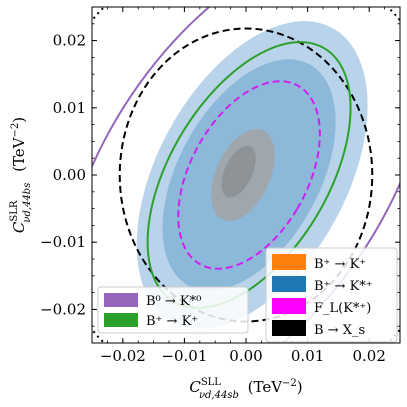  Describe the element at coordinates (245, 356) in the screenshot. I see `x-tick-label-2: 0.00` at that location.